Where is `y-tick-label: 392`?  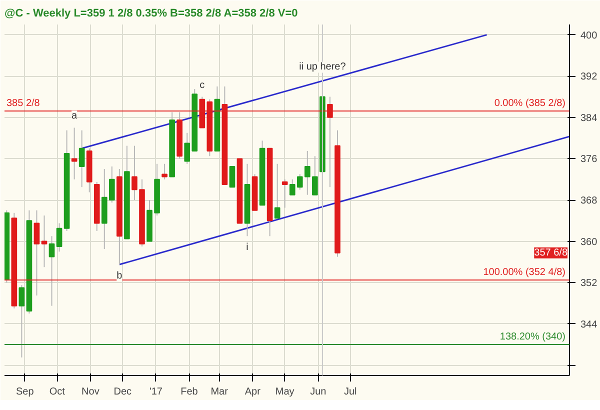
y-tick-label: 392 is located at coordinates (589, 77).